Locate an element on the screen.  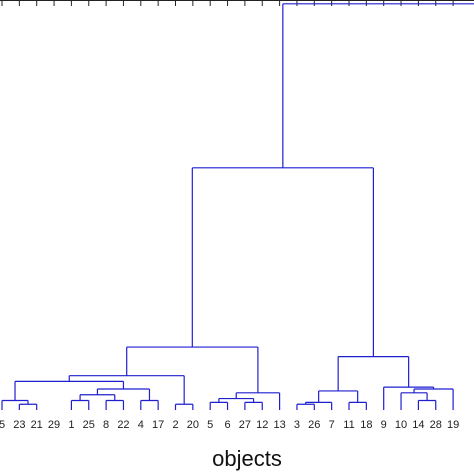
leaf-label: 27 is located at coordinates (245, 425).